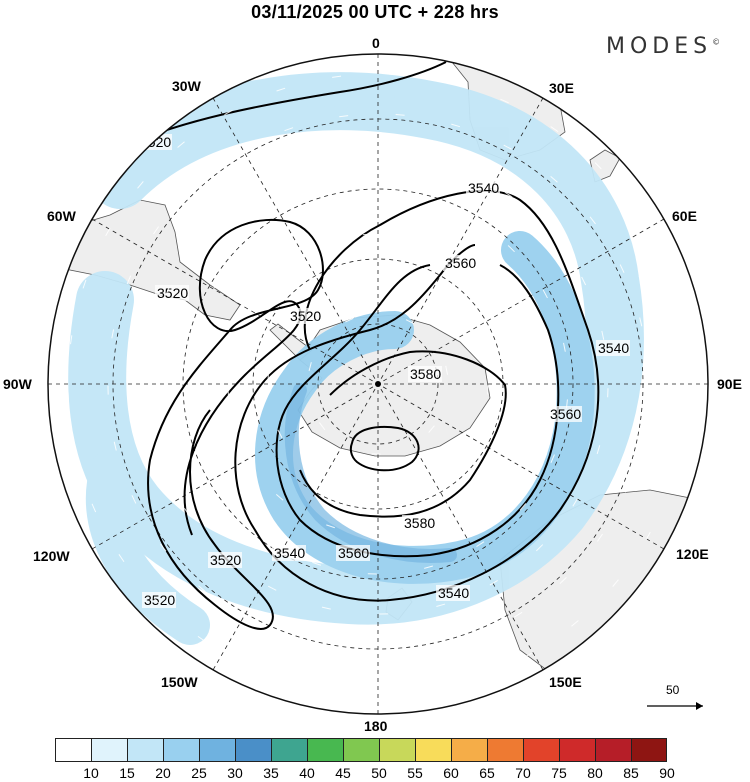  Describe the element at coordinates (425, 374) in the screenshot. I see `contour-label: 3580` at that location.